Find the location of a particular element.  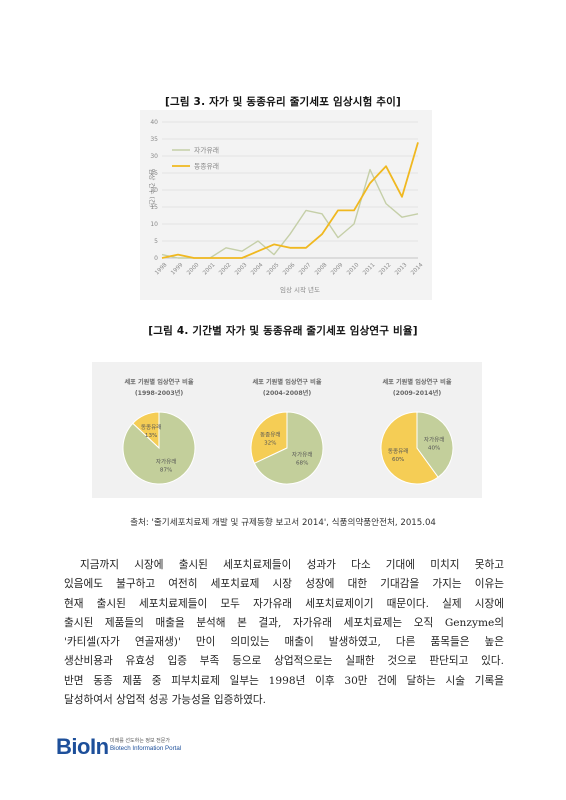

y-tick-label: 15 is located at coordinates (154, 207).